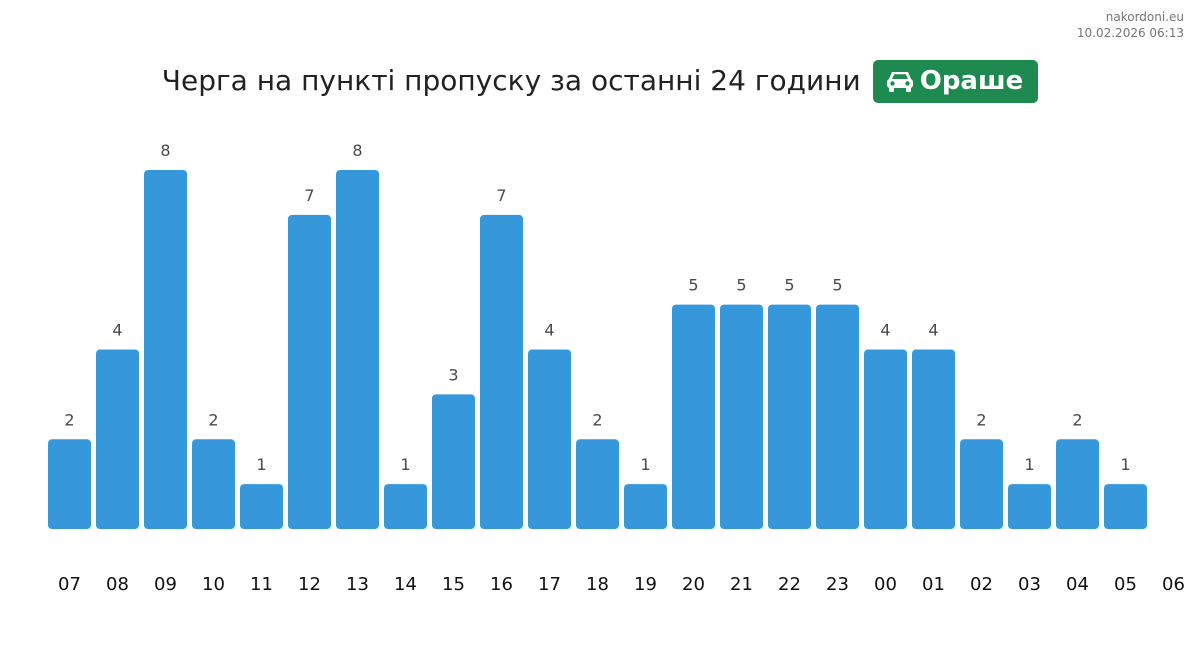 Image resolution: width=1200 pixels, height=651 pixels. Describe the element at coordinates (549, 584) in the screenshot. I see `x-tick-17: 17` at that location.